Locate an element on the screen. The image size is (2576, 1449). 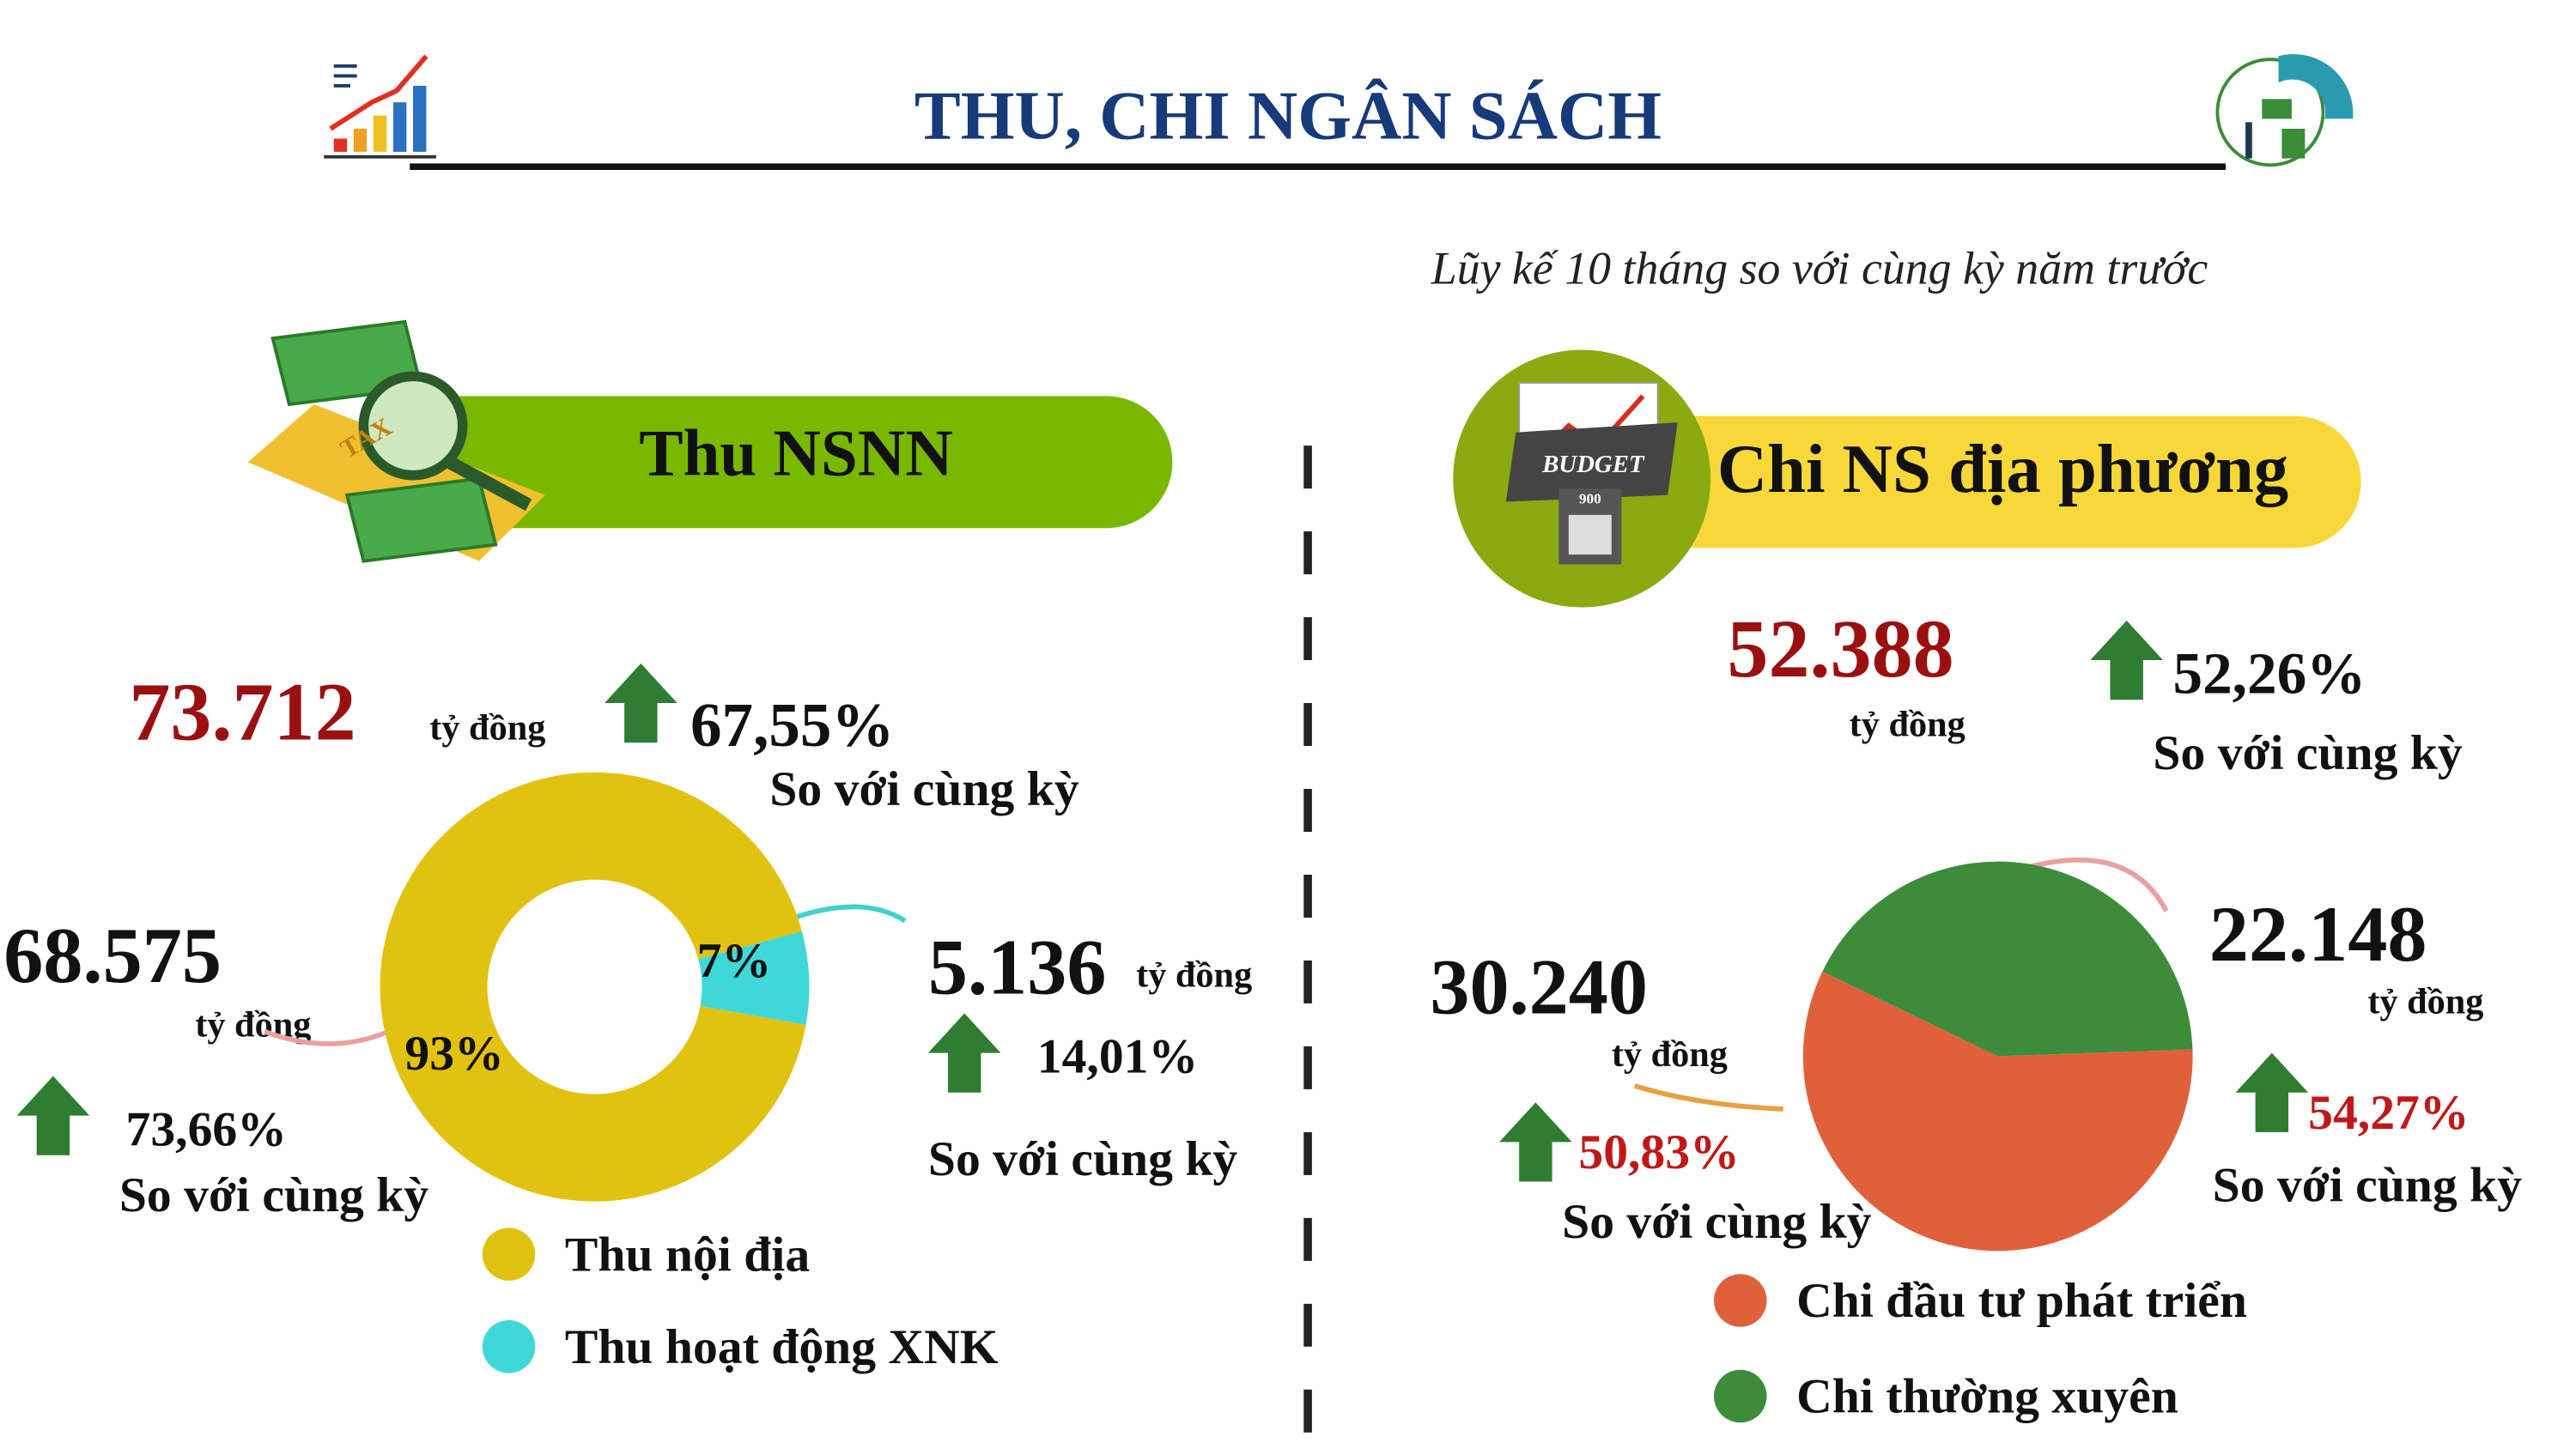
header-icon-right is located at coordinates (2284, 111).